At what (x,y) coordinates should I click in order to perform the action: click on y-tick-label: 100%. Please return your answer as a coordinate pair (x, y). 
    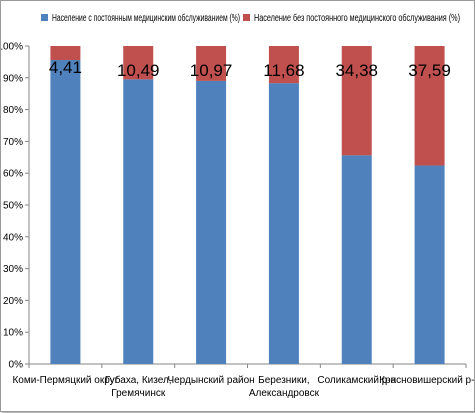
    Looking at the image, I should click on (12, 47).